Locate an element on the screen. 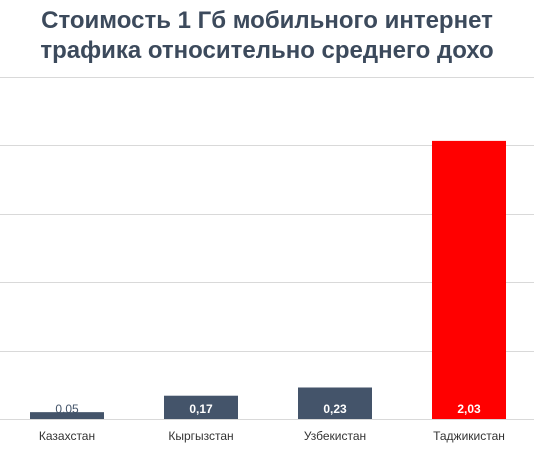  data-label: 2,03 is located at coordinates (469, 409).